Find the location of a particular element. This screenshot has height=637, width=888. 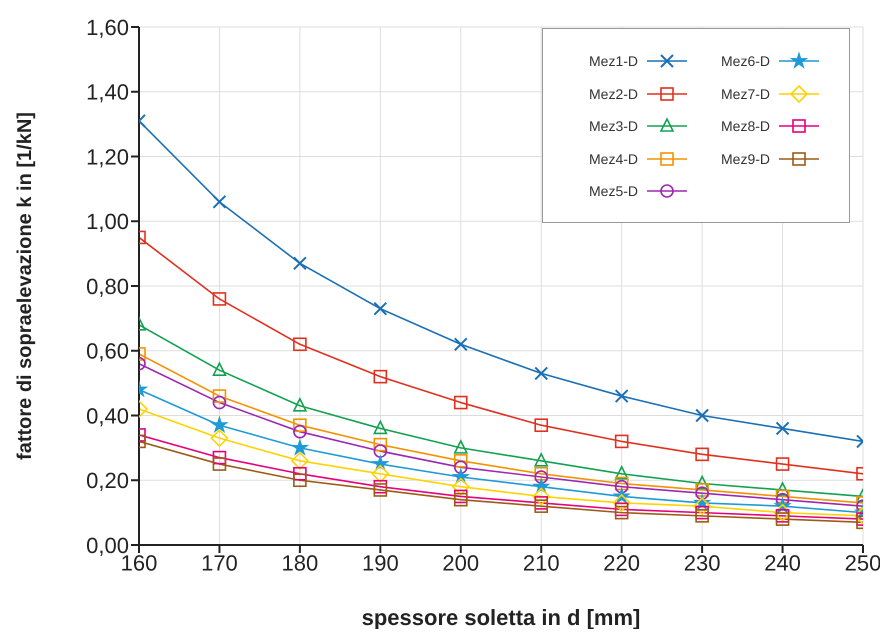

legend-label: Mez4-D is located at coordinates (614, 158).